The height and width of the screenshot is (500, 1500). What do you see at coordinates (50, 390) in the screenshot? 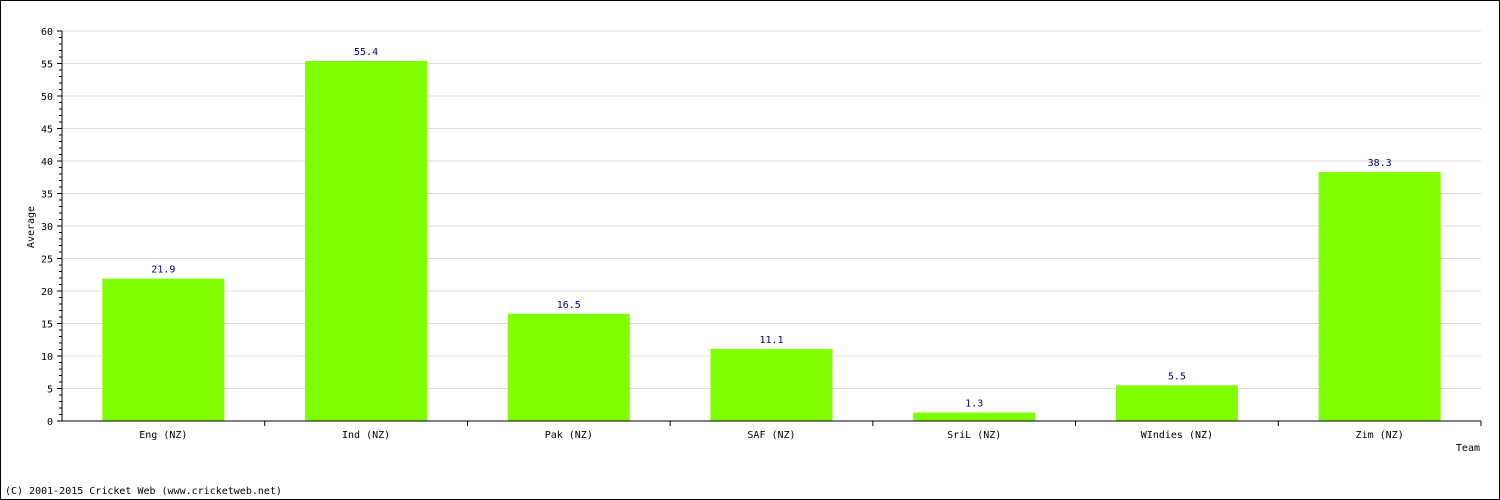
I see `y-tick-label-5: 5` at bounding box center [50, 390].